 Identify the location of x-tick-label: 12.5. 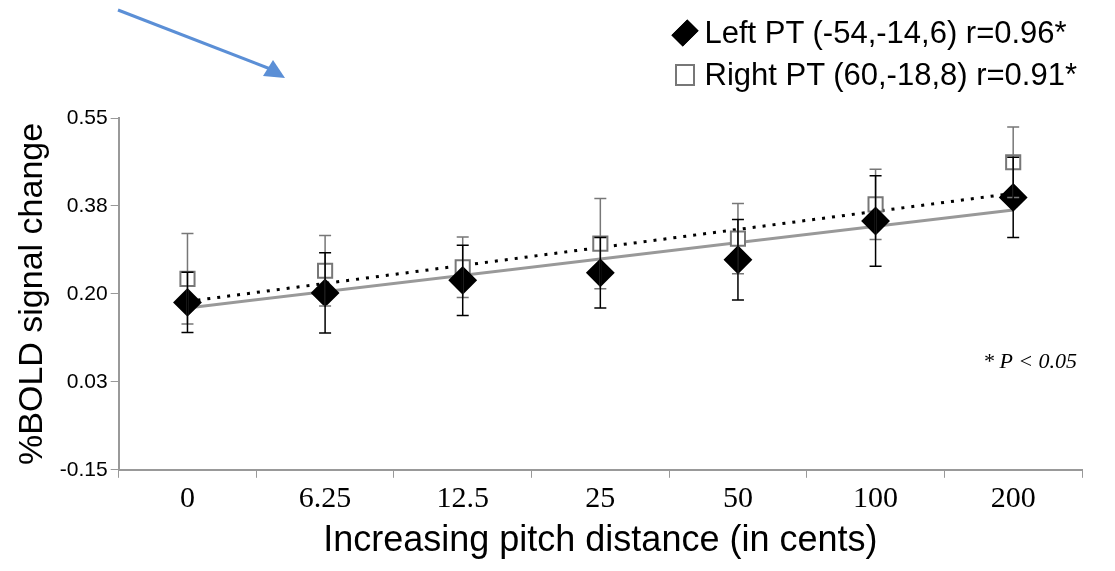
(462, 496).